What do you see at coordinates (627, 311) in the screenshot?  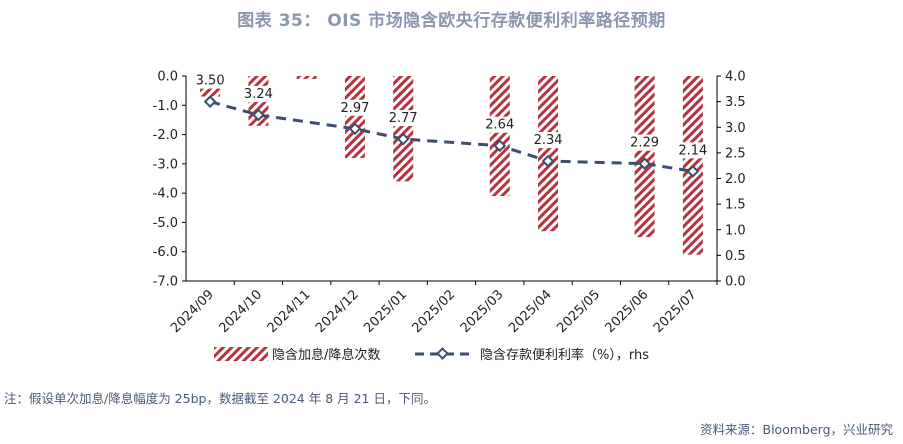 I see `x-tick-label: 2025/06` at bounding box center [627, 311].